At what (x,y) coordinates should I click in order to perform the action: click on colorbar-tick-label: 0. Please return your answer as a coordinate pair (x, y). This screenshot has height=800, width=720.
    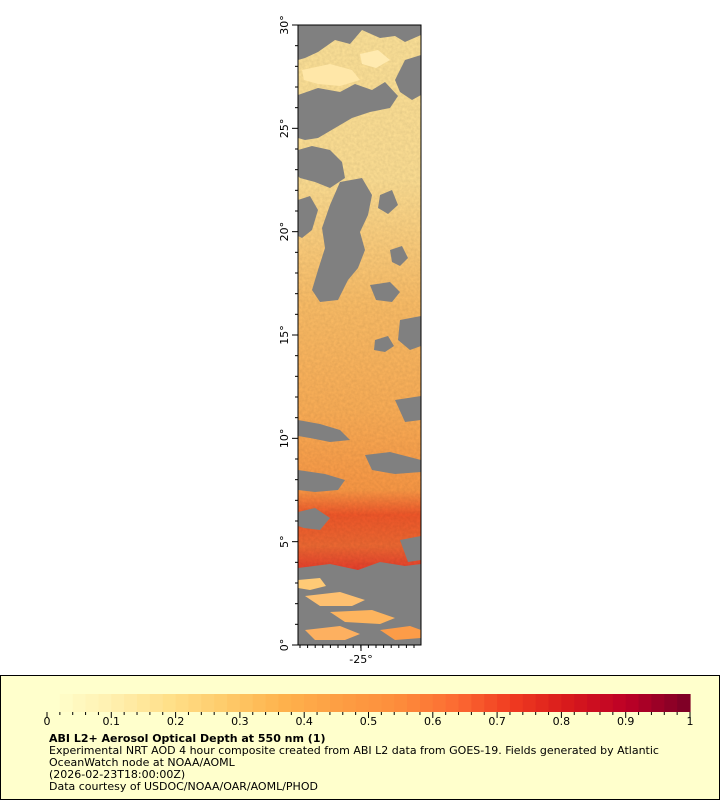
    Looking at the image, I should click on (47, 721).